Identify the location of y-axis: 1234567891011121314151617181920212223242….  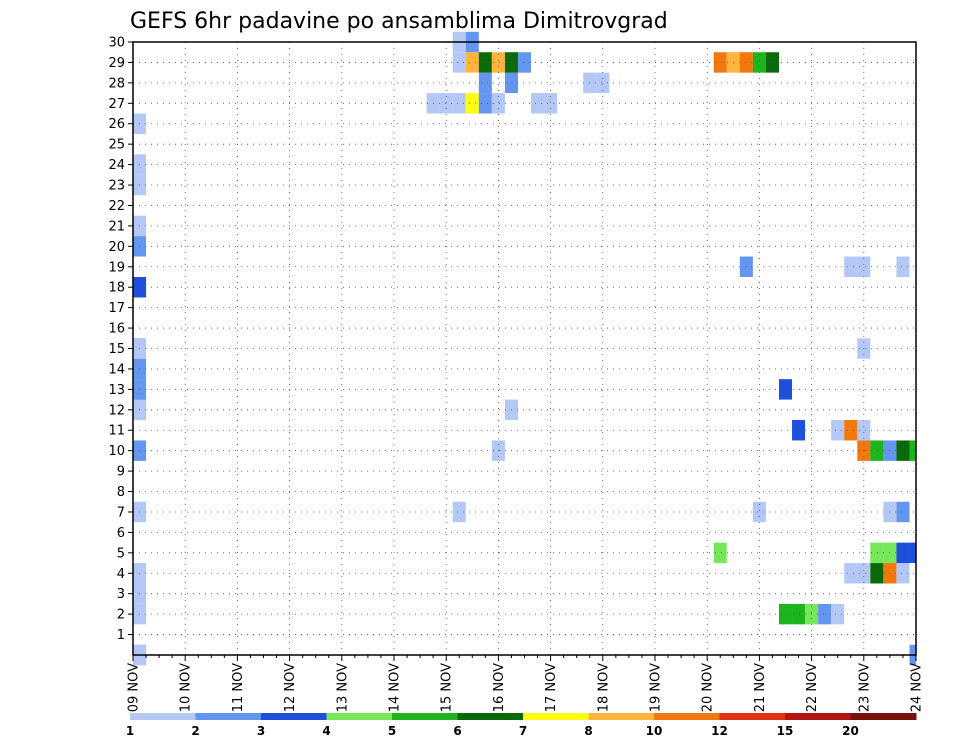
(120, 339).